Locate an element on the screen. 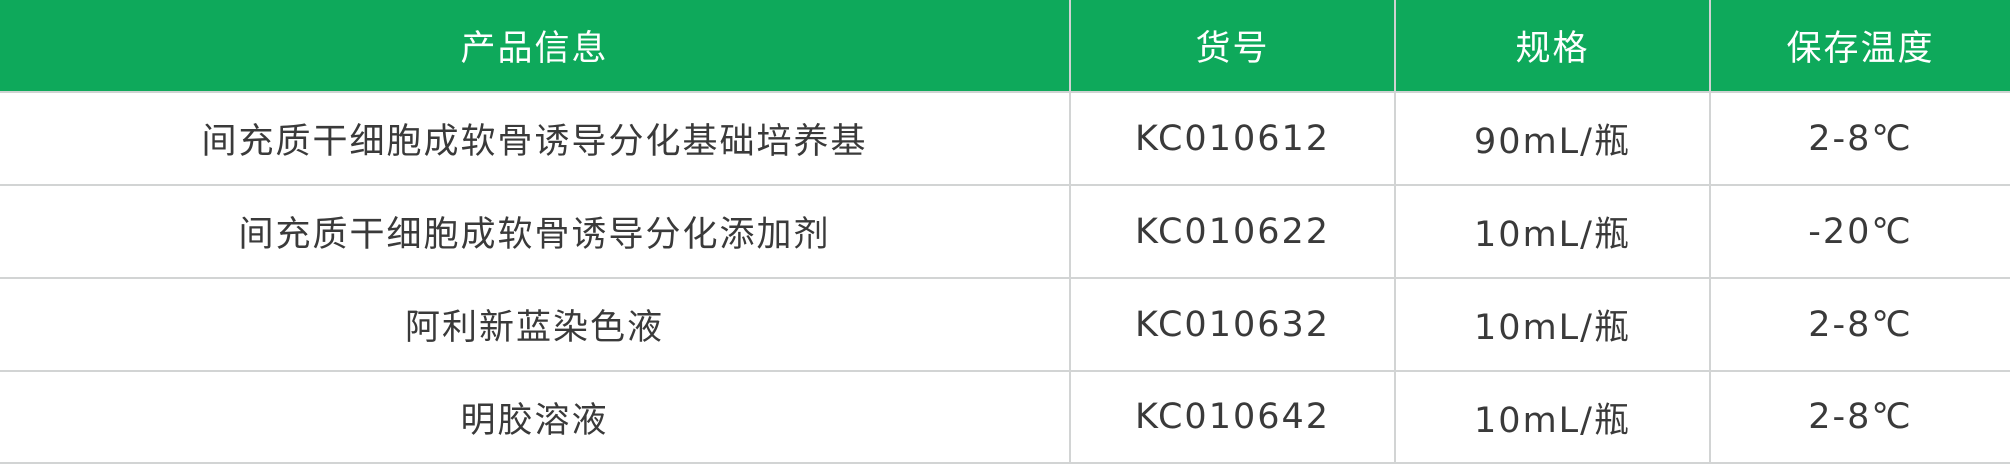  header-storage-temperature: 保存温度 is located at coordinates (1859, 46).